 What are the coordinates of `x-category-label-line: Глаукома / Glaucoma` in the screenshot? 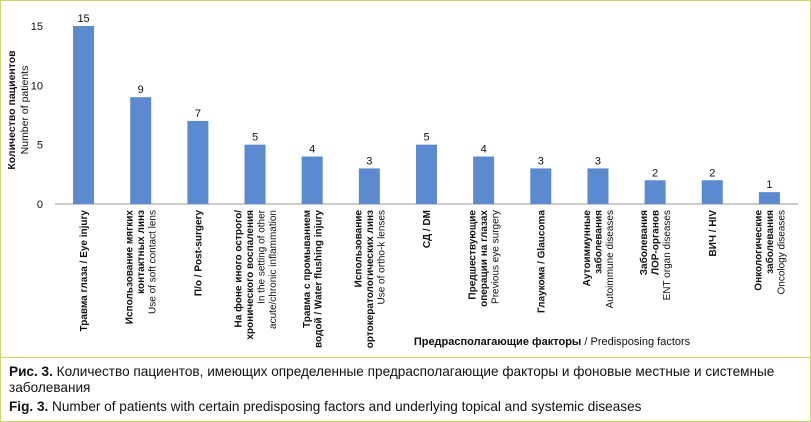 It's located at (541, 261).